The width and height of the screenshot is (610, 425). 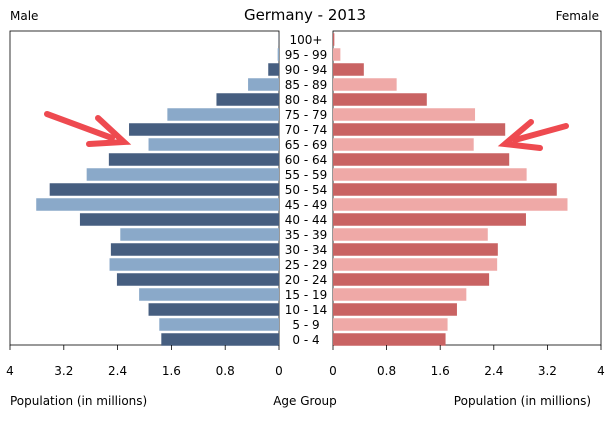 What do you see at coordinates (306, 55) in the screenshot?
I see `age-group-label: 95 - 99` at bounding box center [306, 55].